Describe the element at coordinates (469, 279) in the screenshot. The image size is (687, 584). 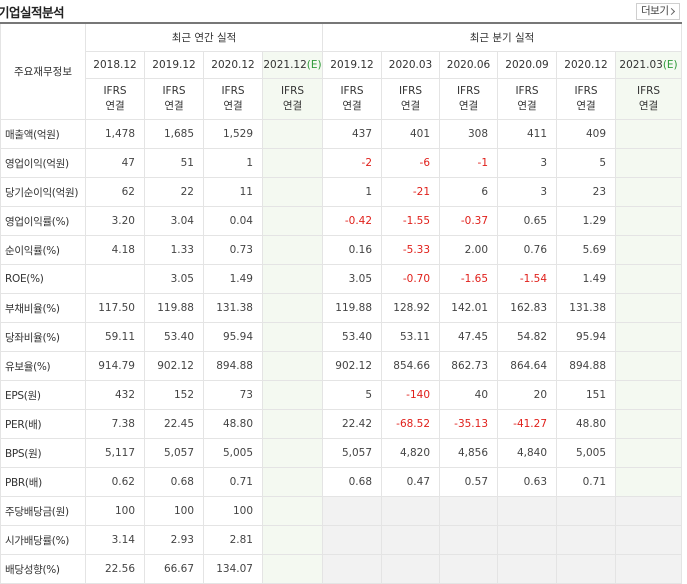
I see `value-cell: -1.65` at that location.